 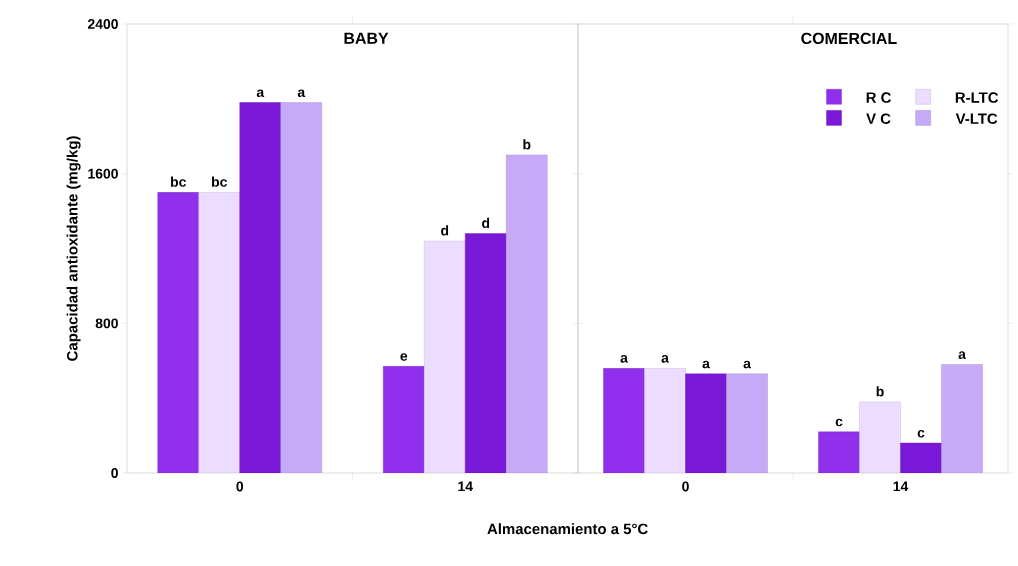 What do you see at coordinates (114, 473) in the screenshot?
I see `y-tick-label: 0` at bounding box center [114, 473].